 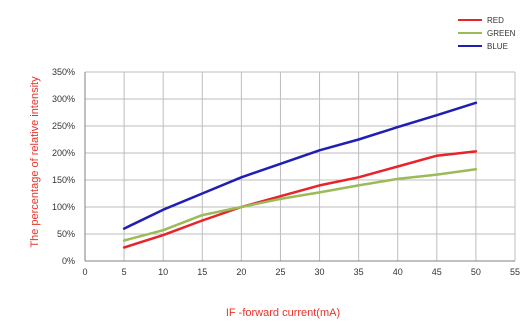 I want to click on y-tick-label: 200%, so click(x=63, y=153).